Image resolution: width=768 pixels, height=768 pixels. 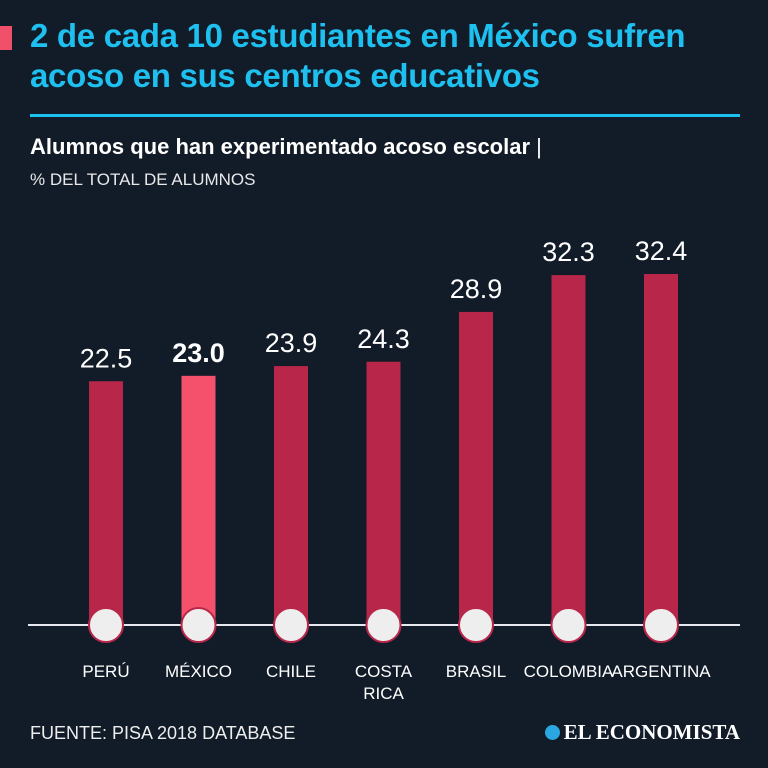 What do you see at coordinates (569, 671) in the screenshot?
I see `category-label: COLOMBIA` at bounding box center [569, 671].